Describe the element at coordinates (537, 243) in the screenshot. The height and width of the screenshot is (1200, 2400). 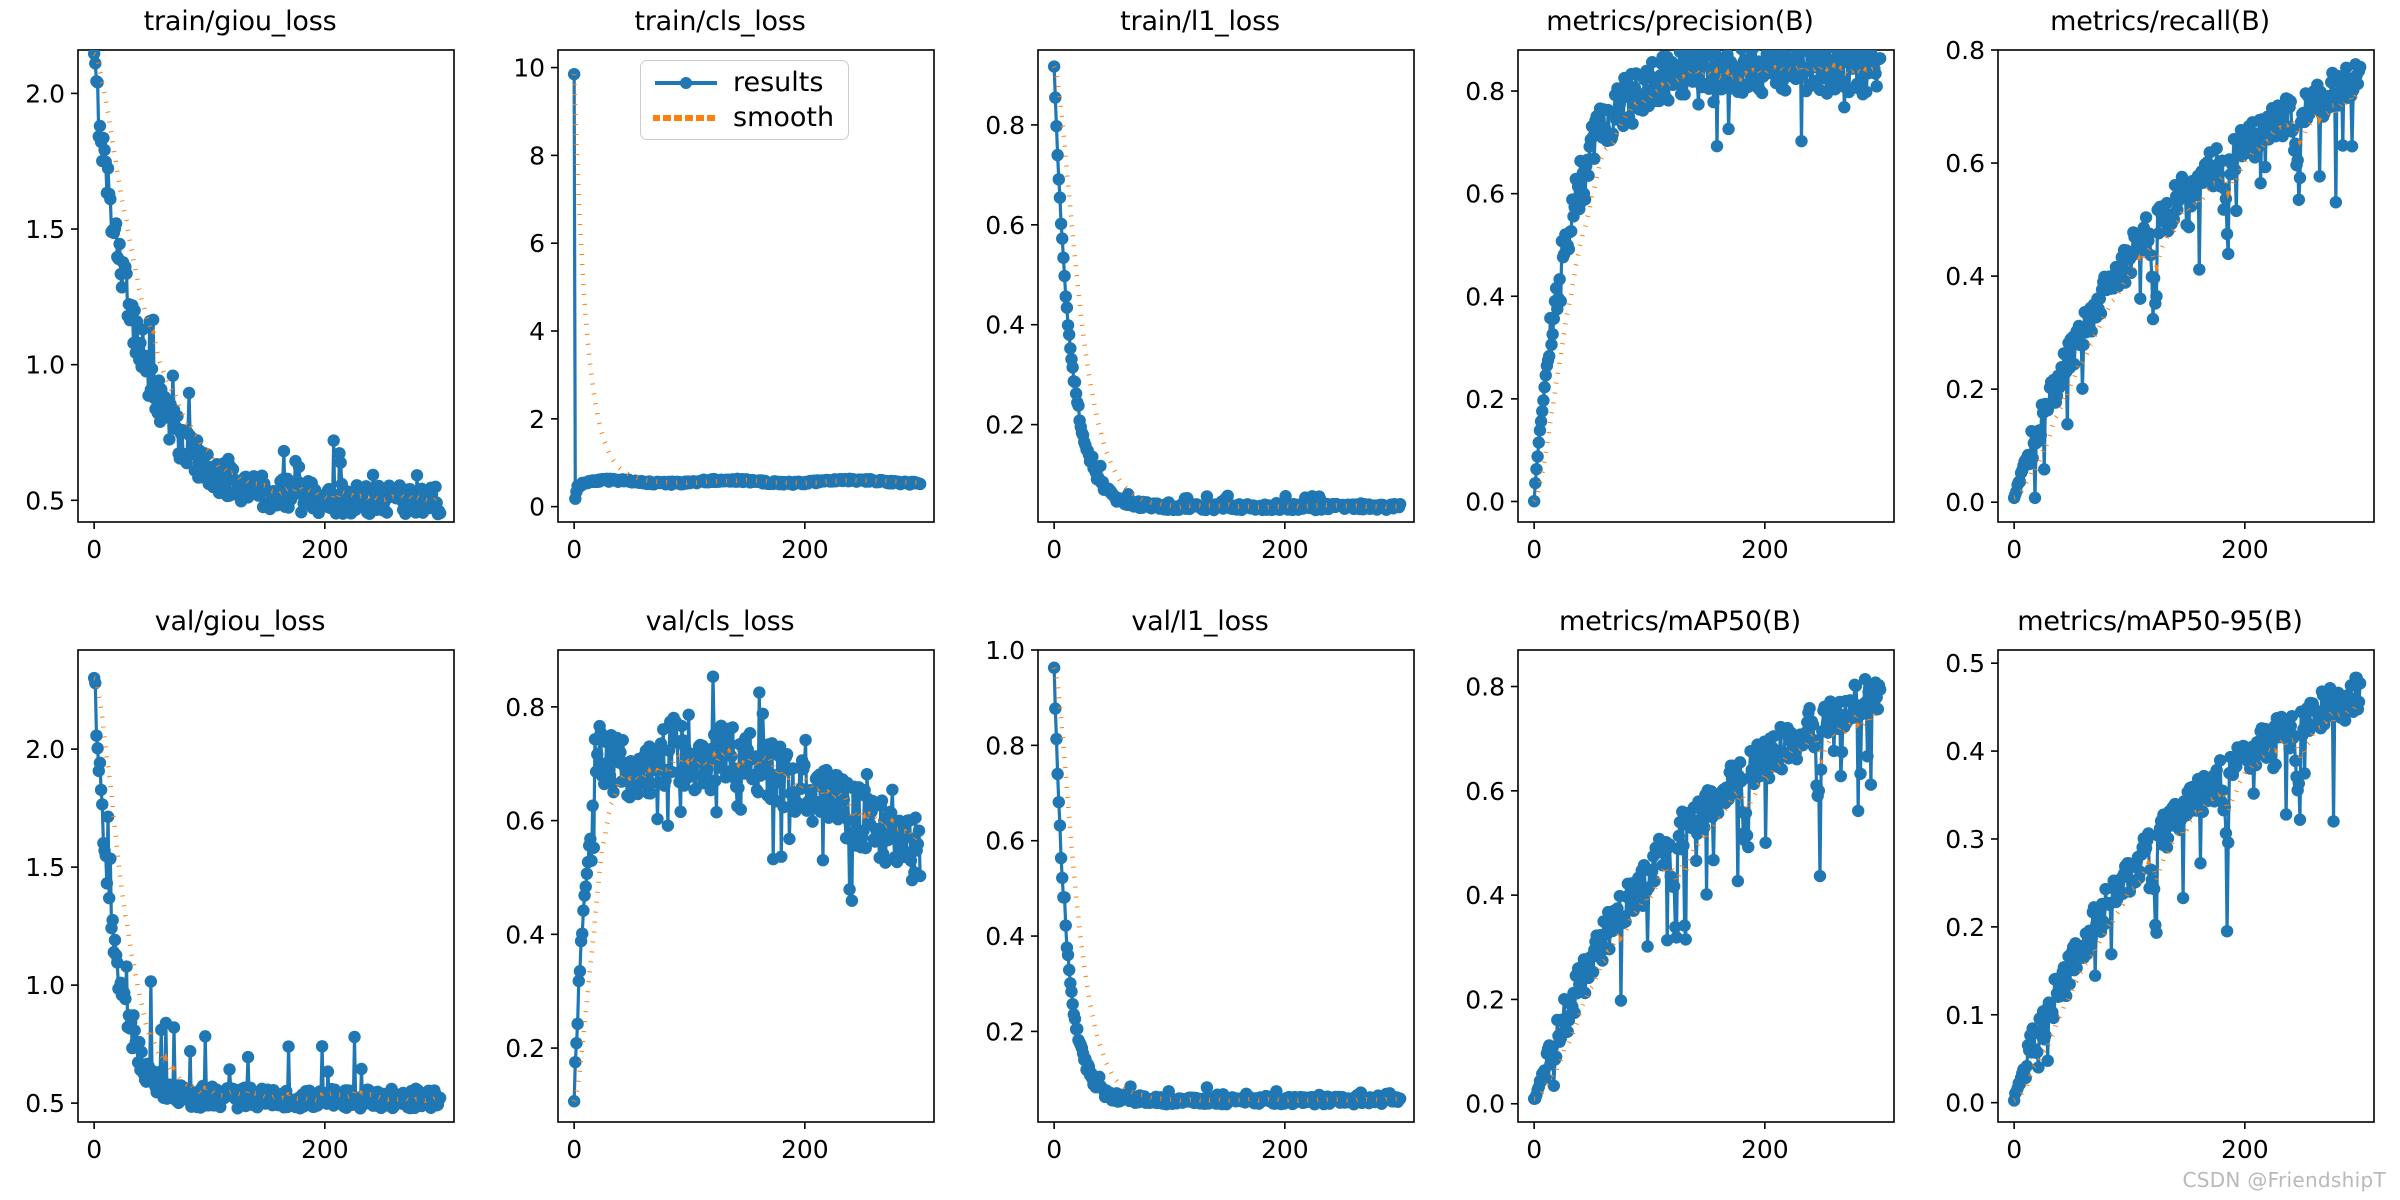
I see `y-tick-label: 6` at that location.